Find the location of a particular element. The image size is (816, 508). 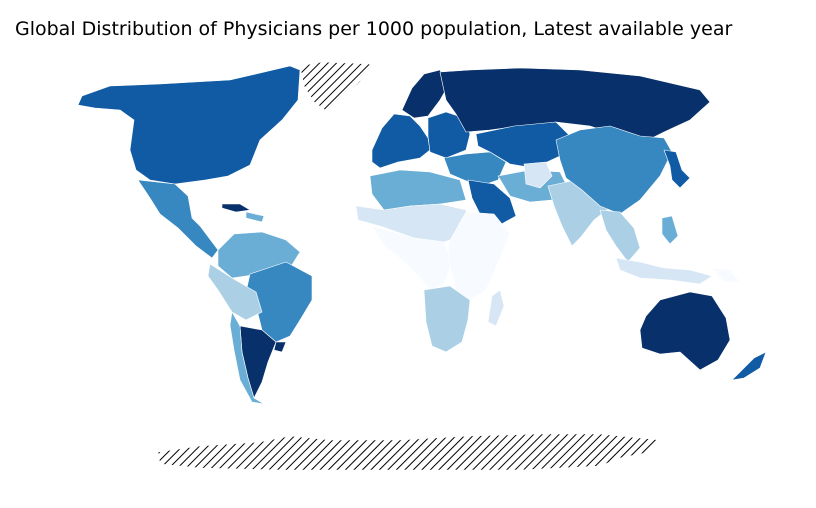

region-southern-africa is located at coordinates (447, 319).